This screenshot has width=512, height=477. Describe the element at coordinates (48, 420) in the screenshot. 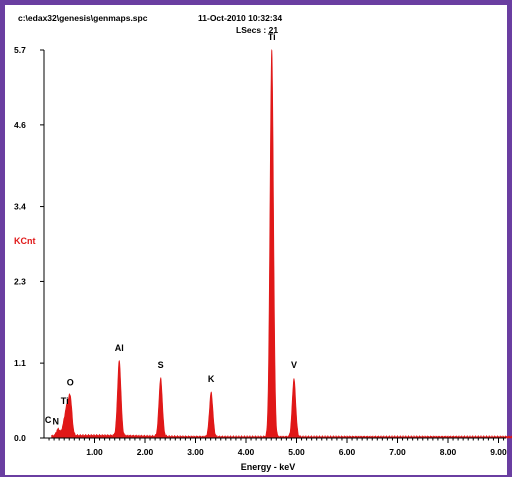

I see `peak-label: C` at that location.